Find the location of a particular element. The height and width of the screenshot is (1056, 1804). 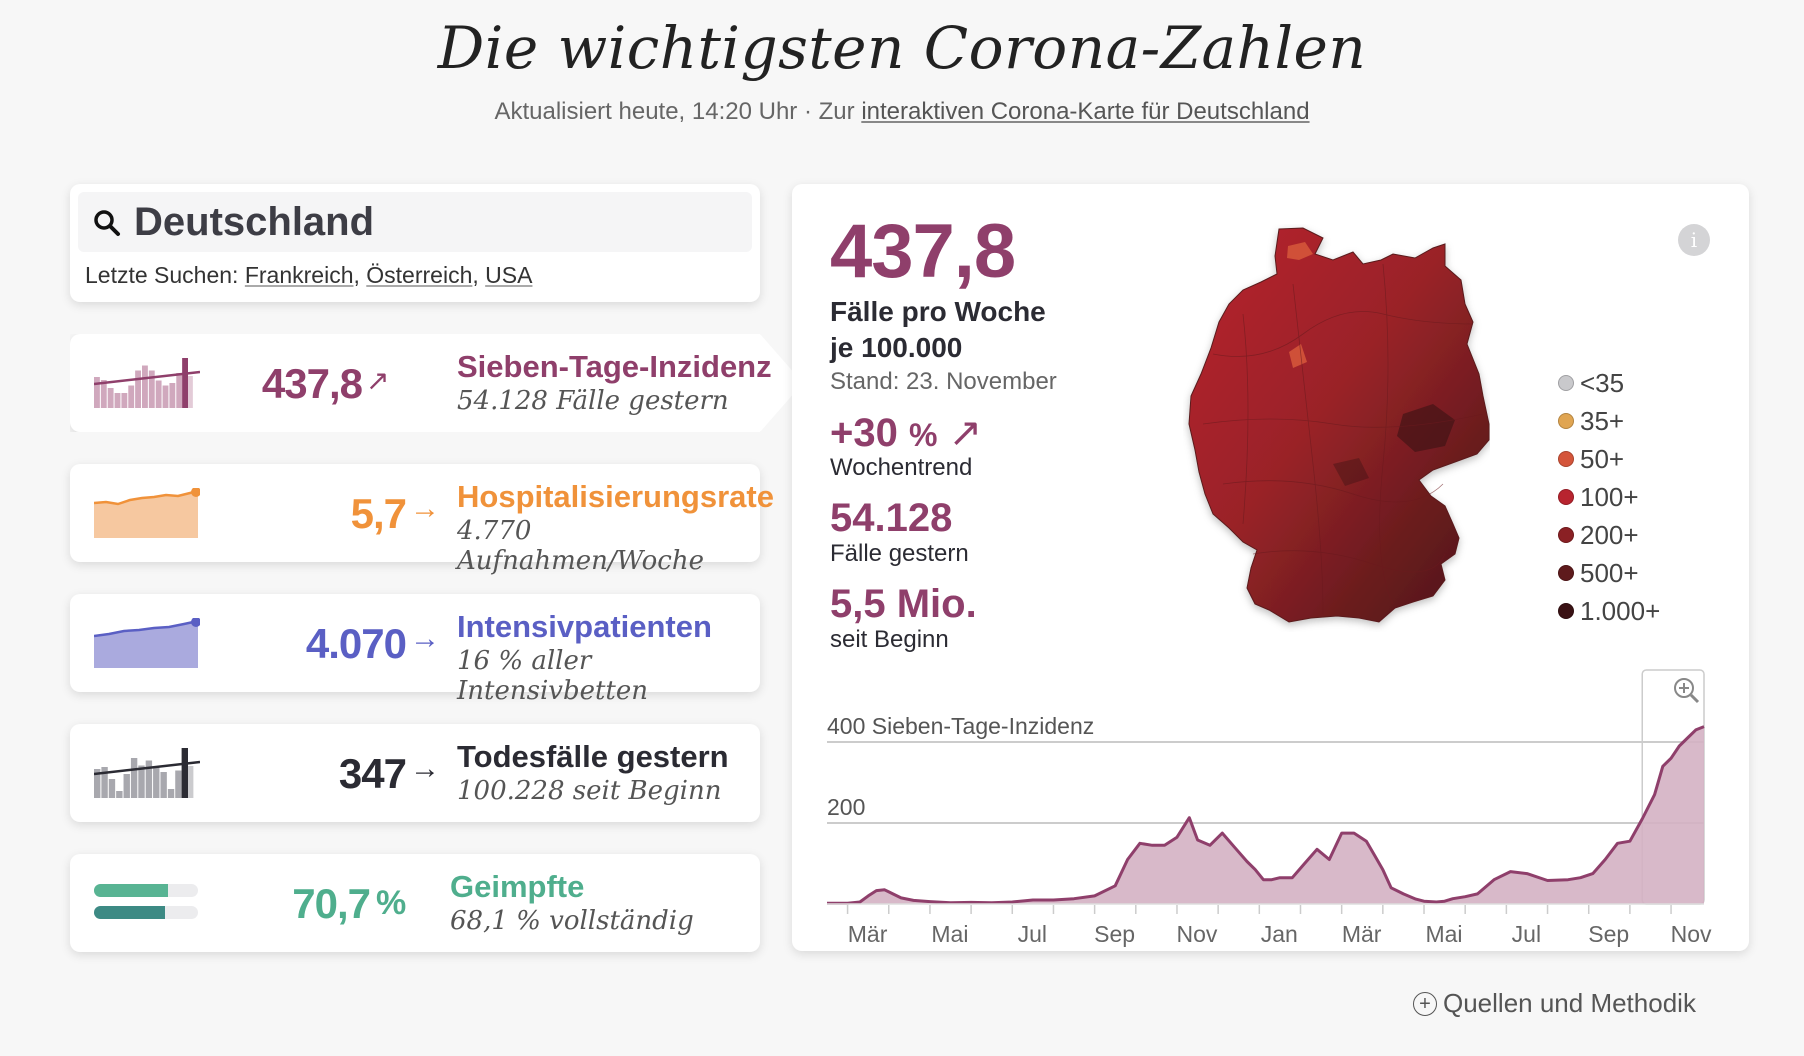

recent-search-link: USA is located at coordinates (509, 275).